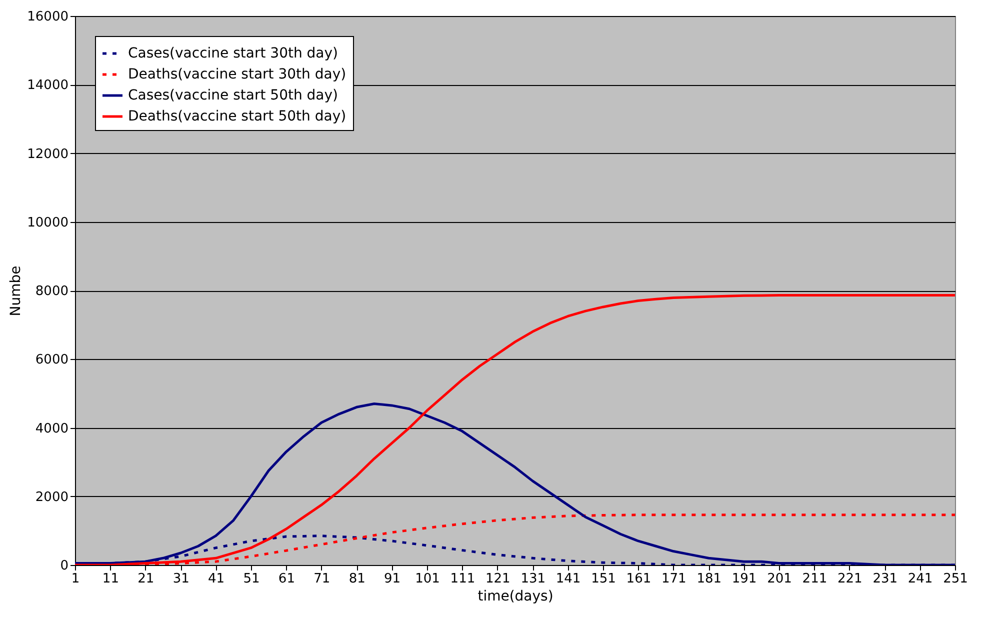 The height and width of the screenshot is (636, 992). What do you see at coordinates (146, 579) in the screenshot?
I see `x-tick-label: 21` at bounding box center [146, 579].